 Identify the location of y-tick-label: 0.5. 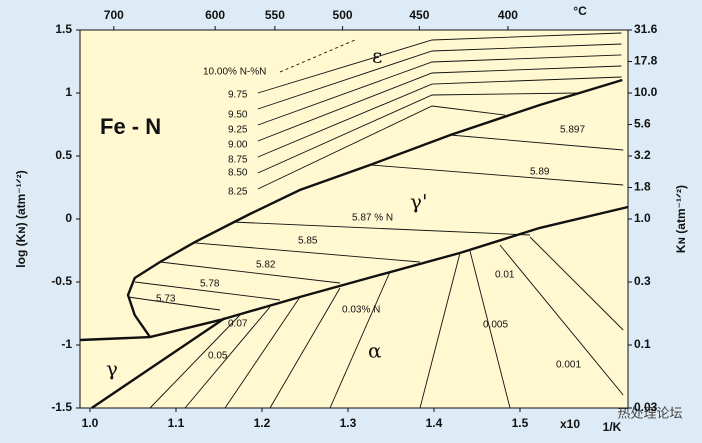
(63, 155).